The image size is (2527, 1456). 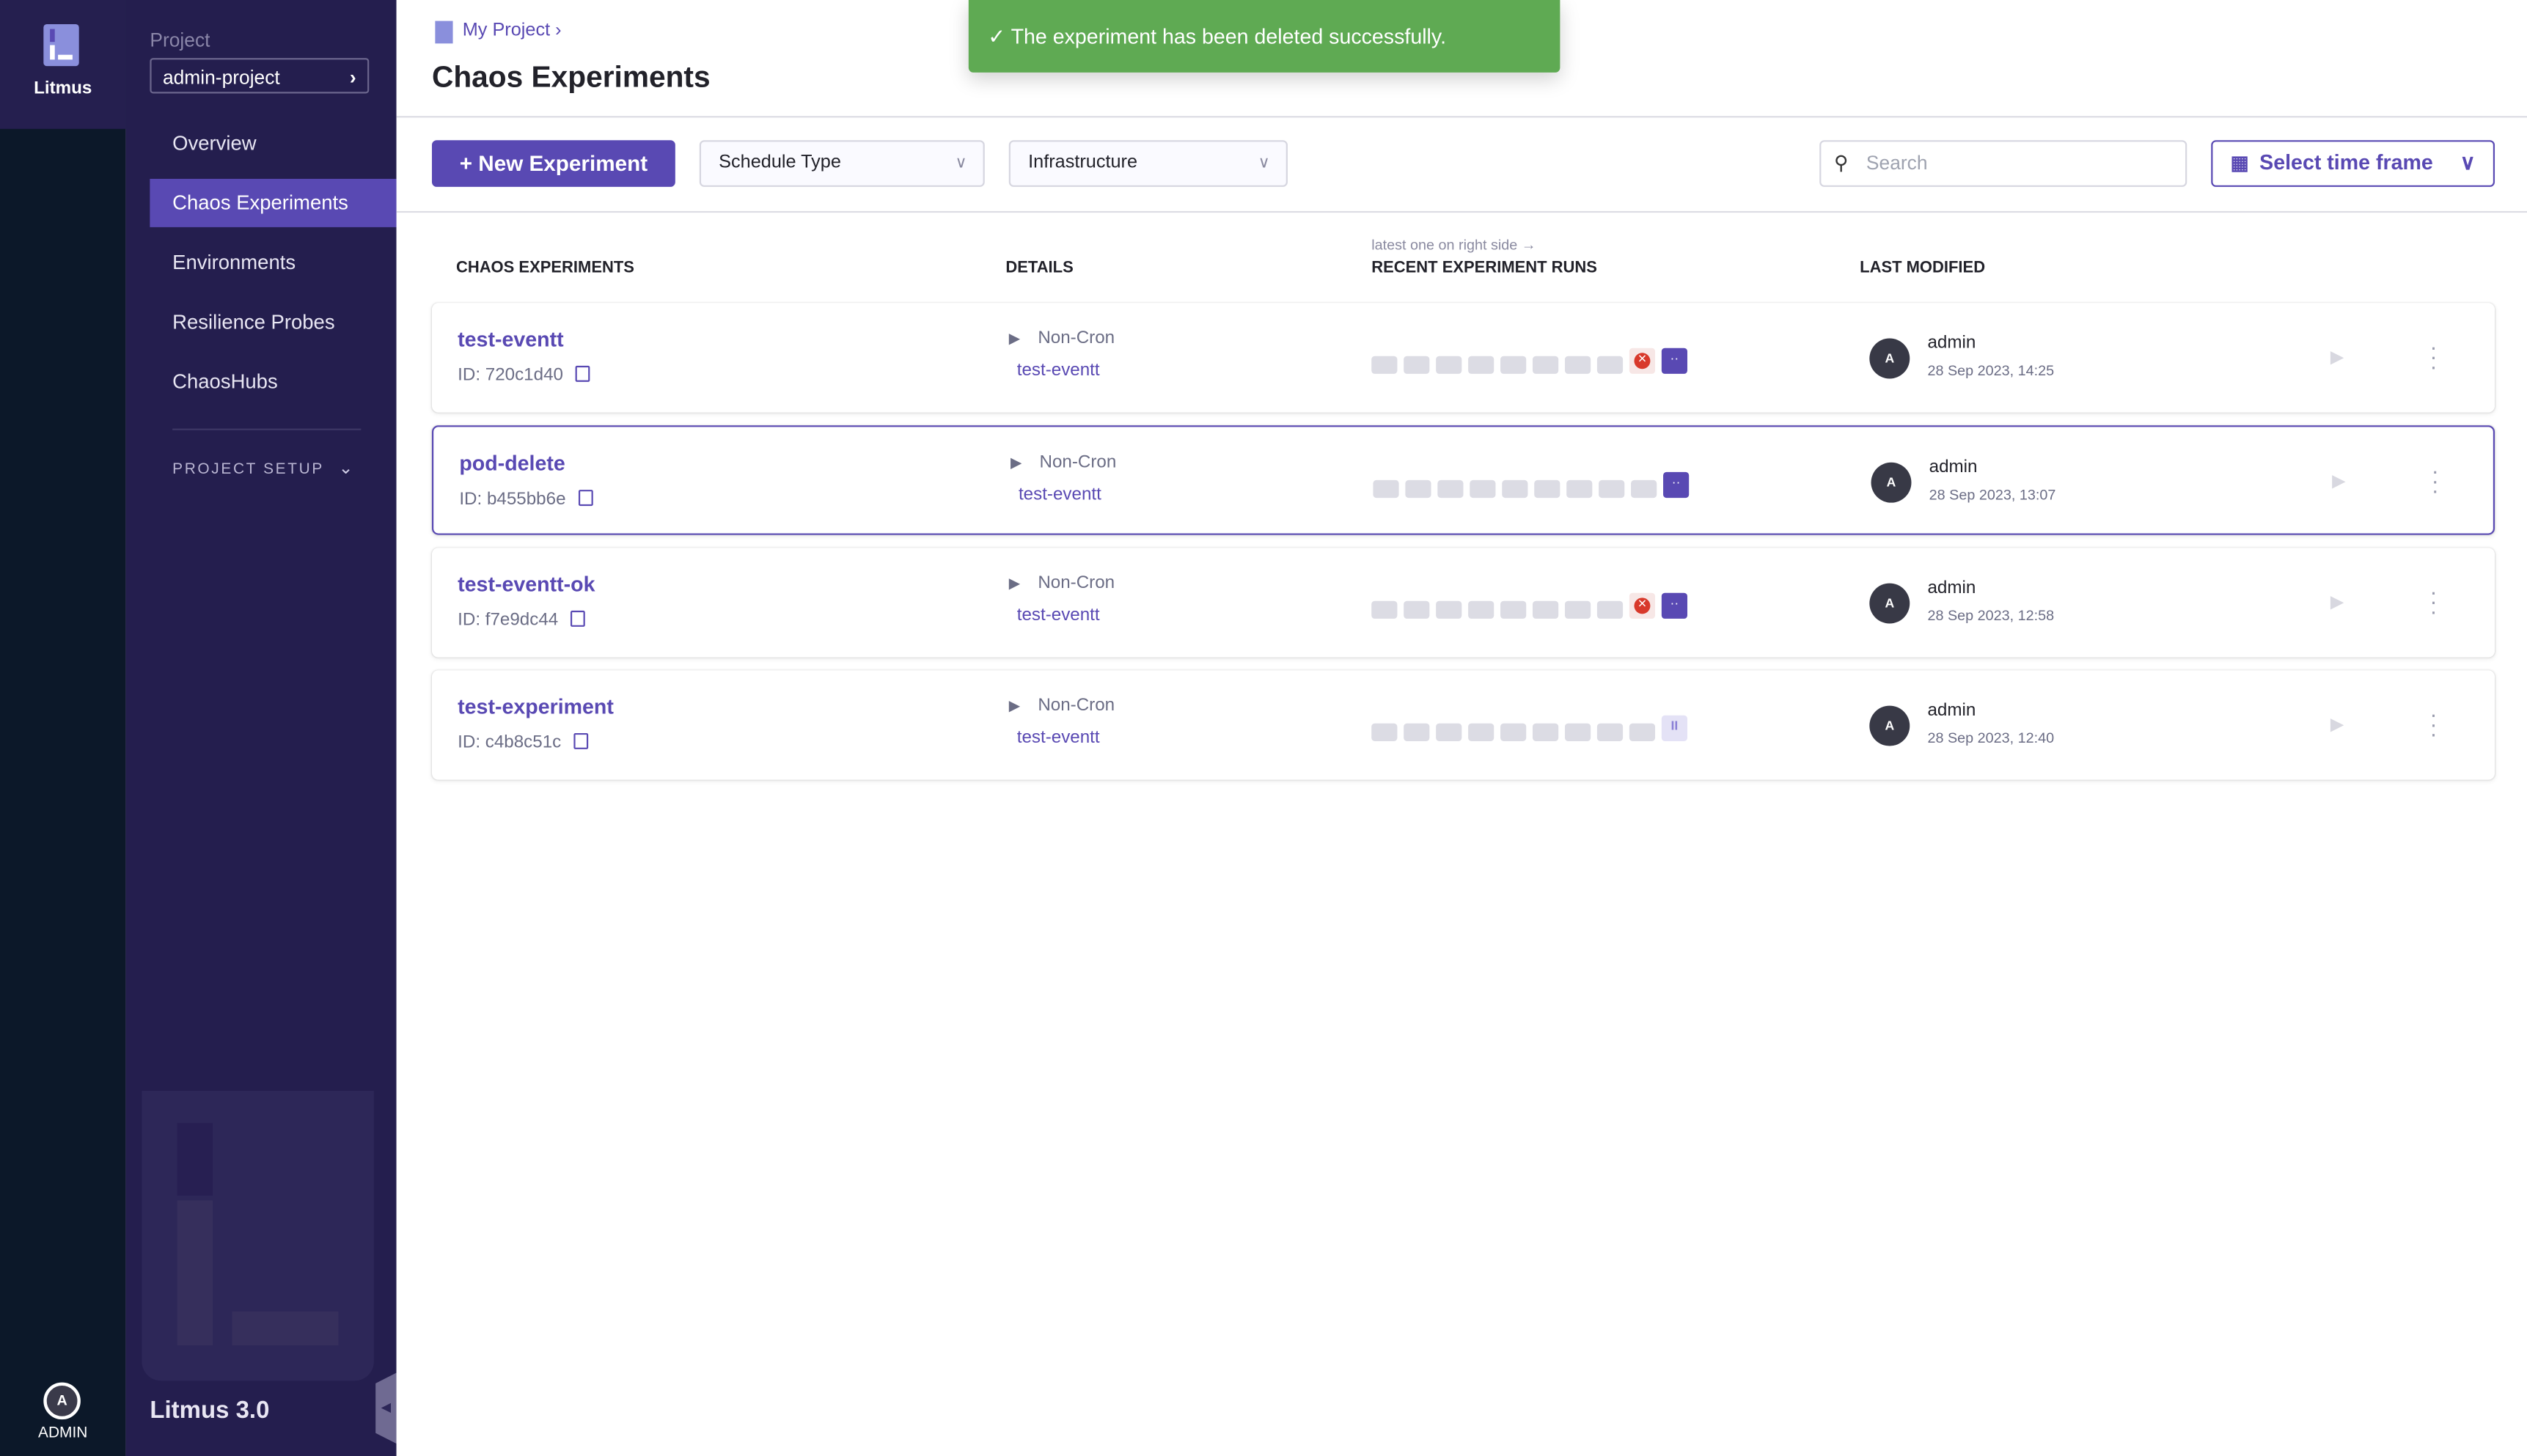 I want to click on run-status-paused: II, so click(x=1674, y=728).